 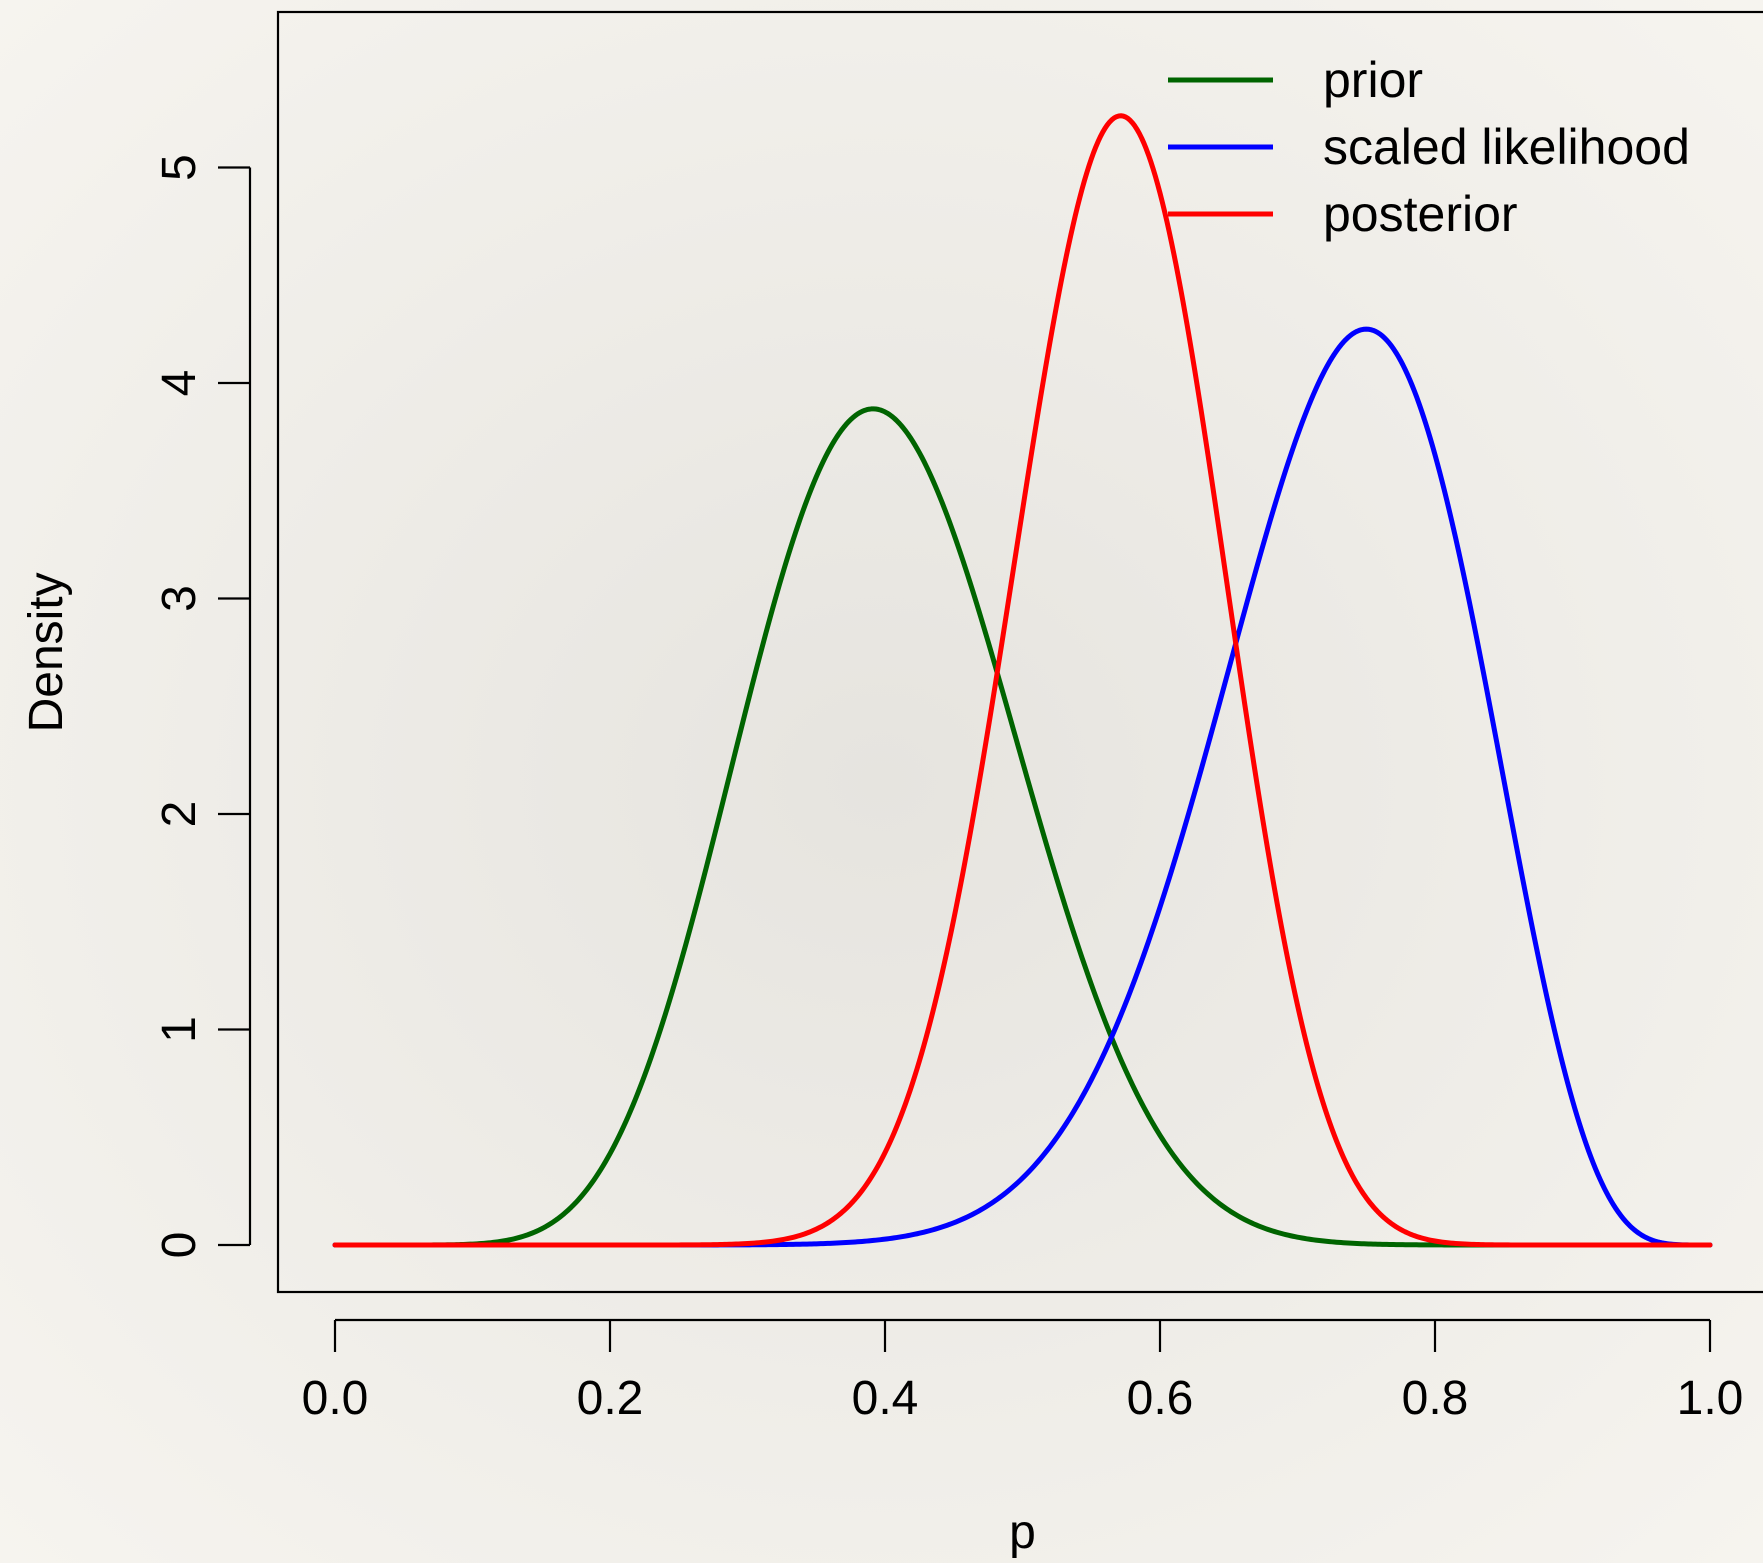 What do you see at coordinates (1373, 80) in the screenshot?
I see `legend-label: prior` at bounding box center [1373, 80].